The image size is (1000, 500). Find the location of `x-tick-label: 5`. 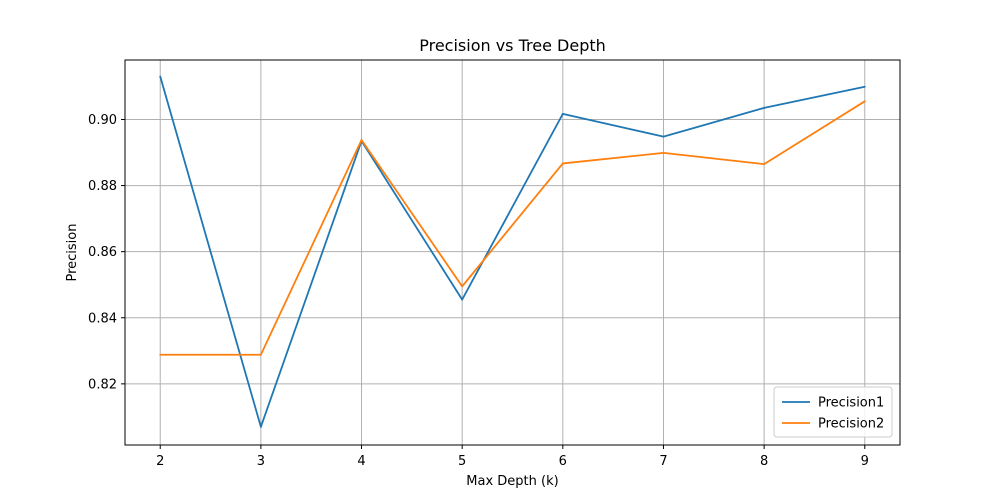

x-tick-label: 5 is located at coordinates (462, 461).